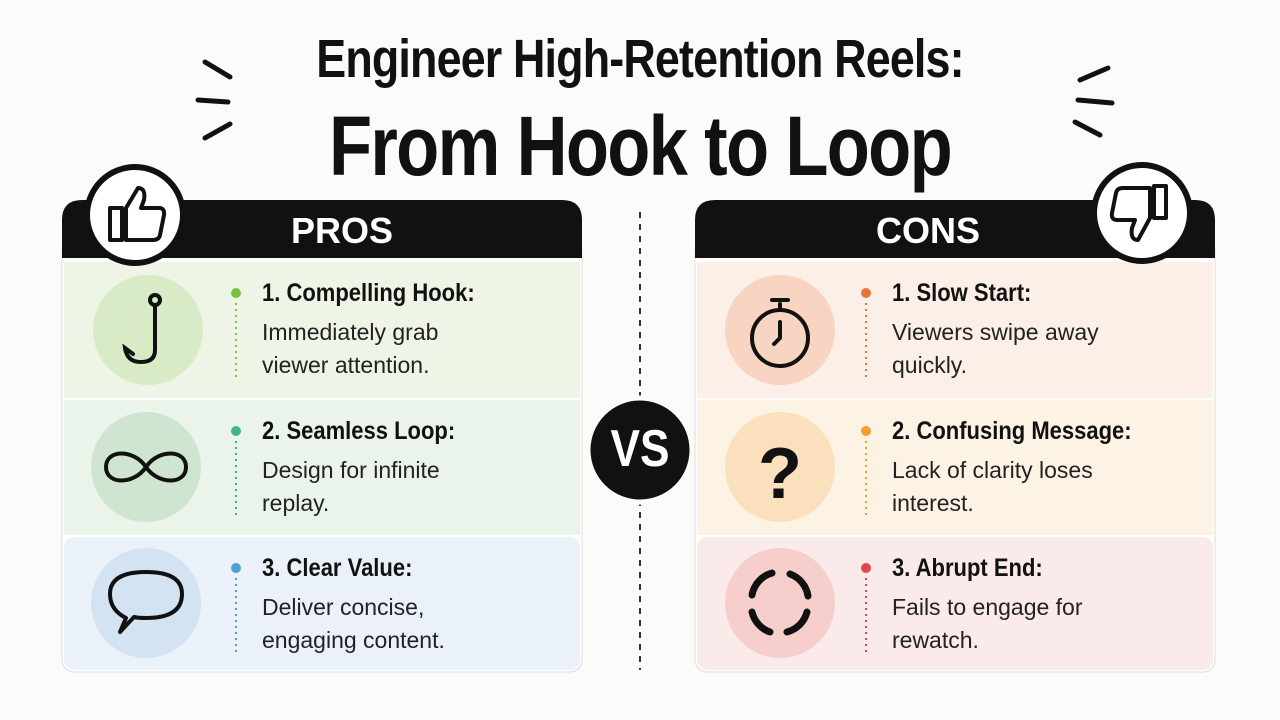  Describe the element at coordinates (353, 623) in the screenshot. I see `item-text: Deliver concise, engaging content.` at that location.